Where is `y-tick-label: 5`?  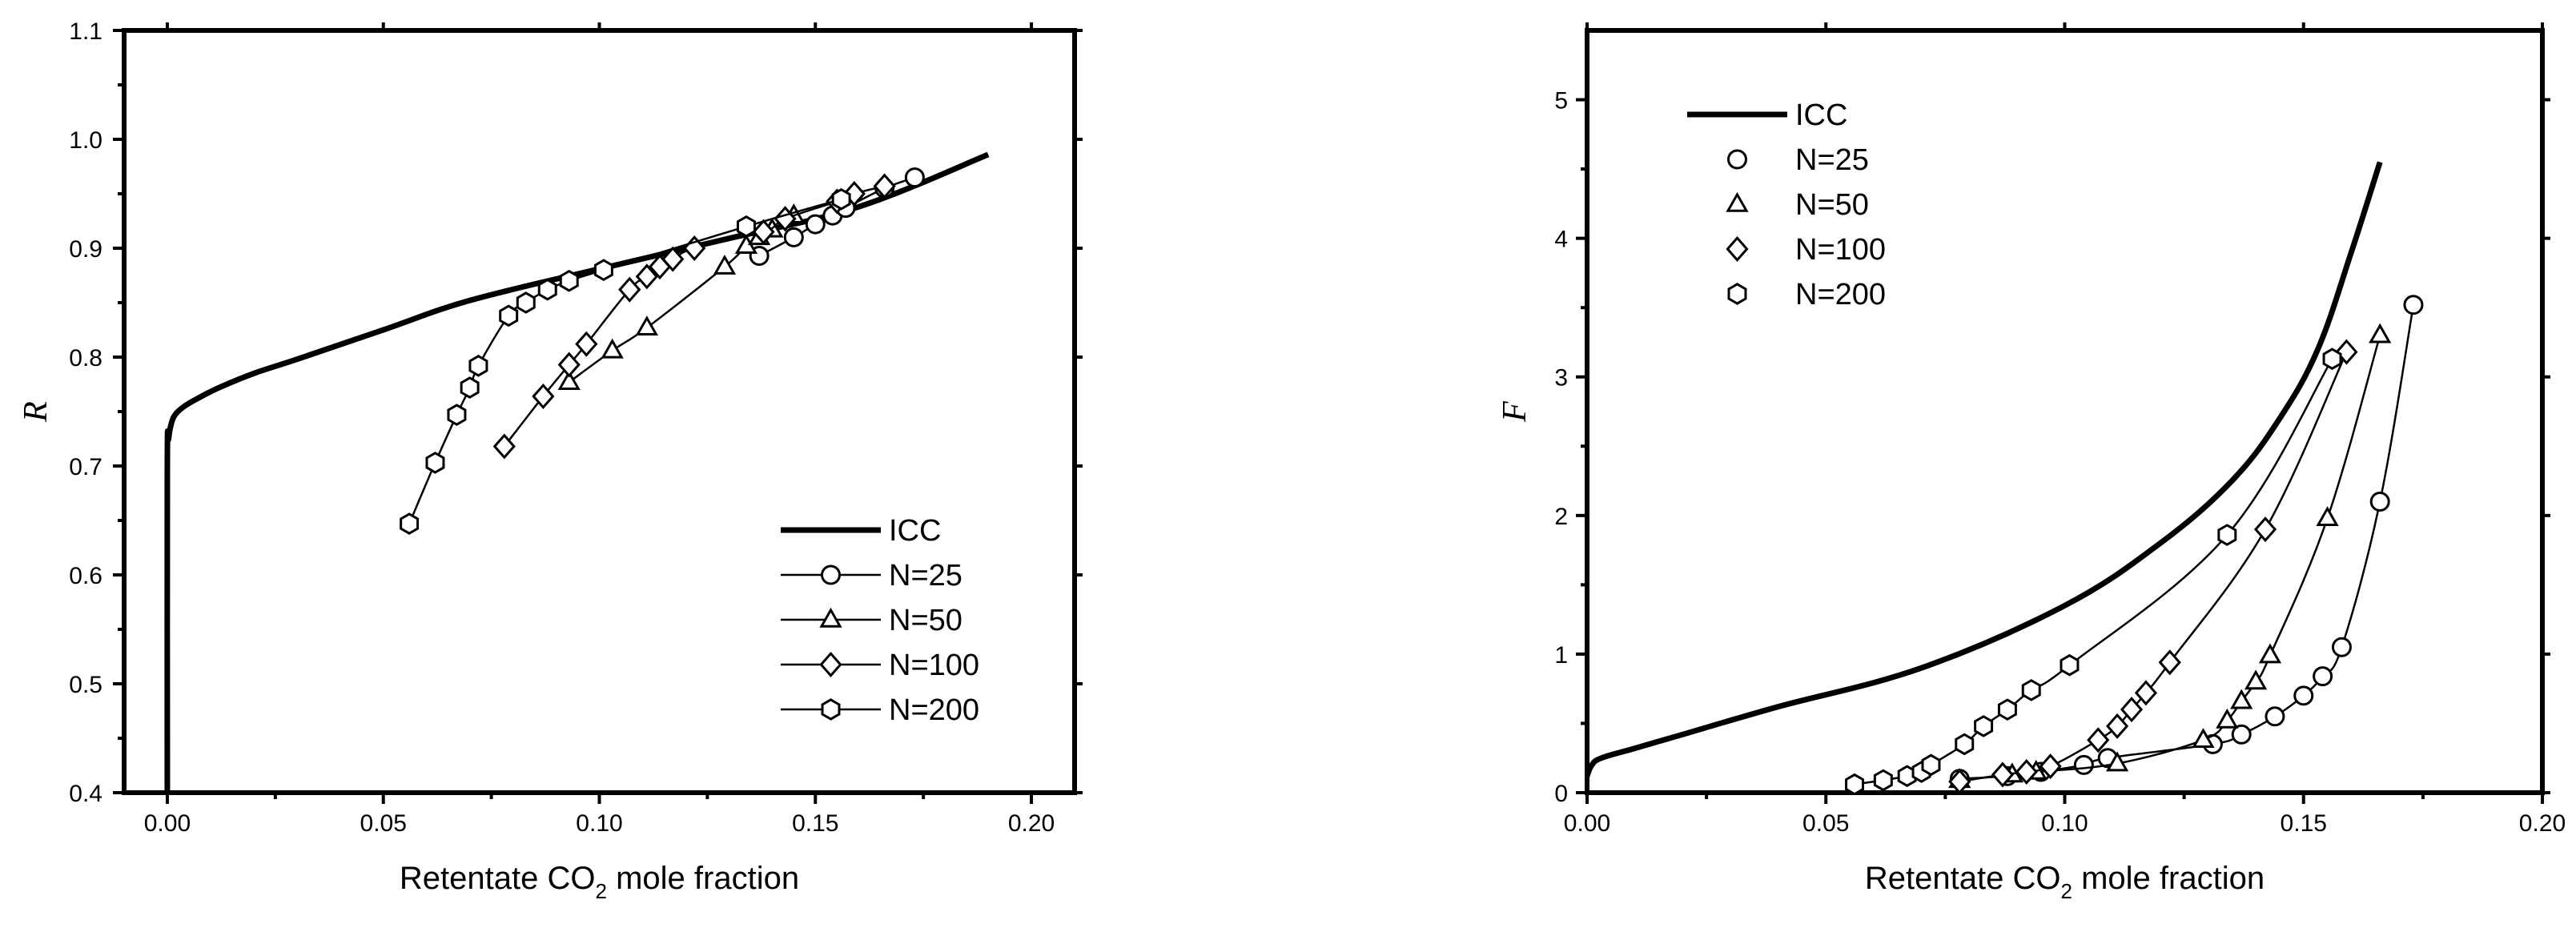
y-tick-label: 5 is located at coordinates (1561, 101).